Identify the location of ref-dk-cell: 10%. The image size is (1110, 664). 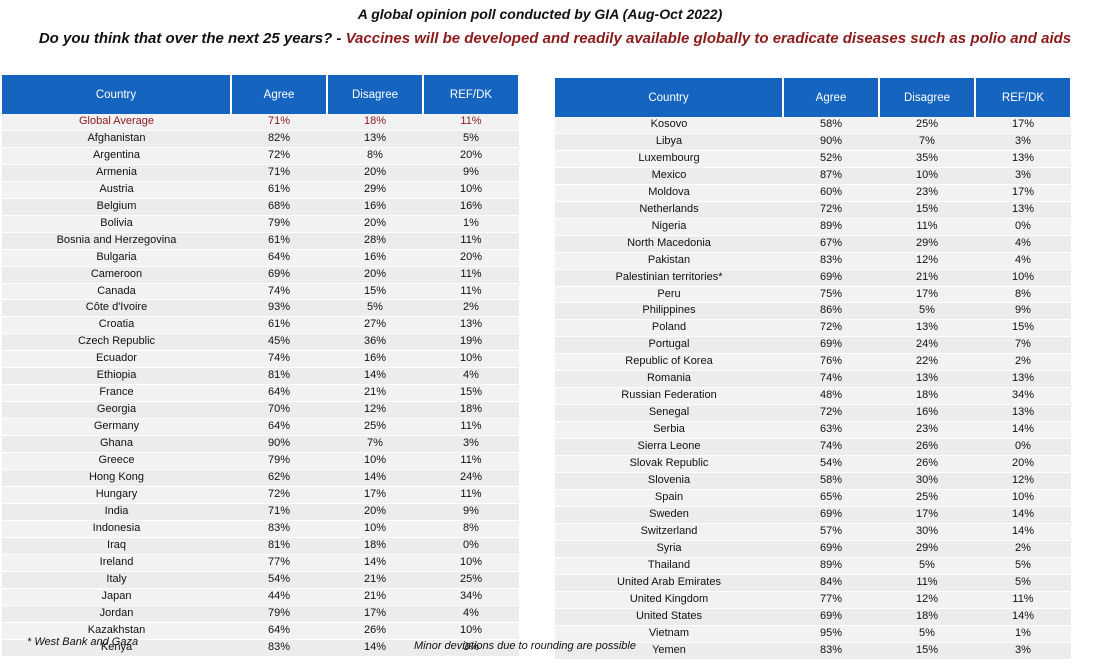
(471, 190).